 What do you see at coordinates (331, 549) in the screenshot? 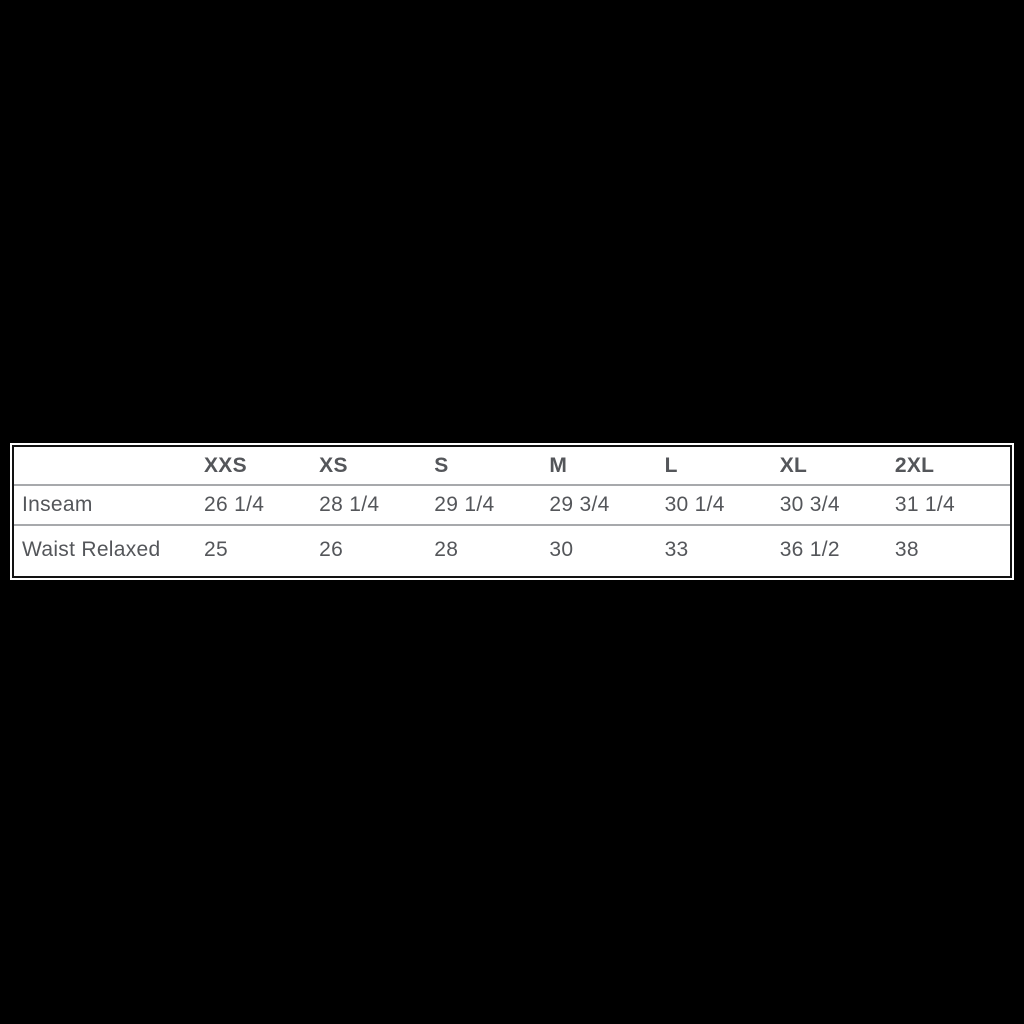
I see `value-cell: 26` at bounding box center [331, 549].